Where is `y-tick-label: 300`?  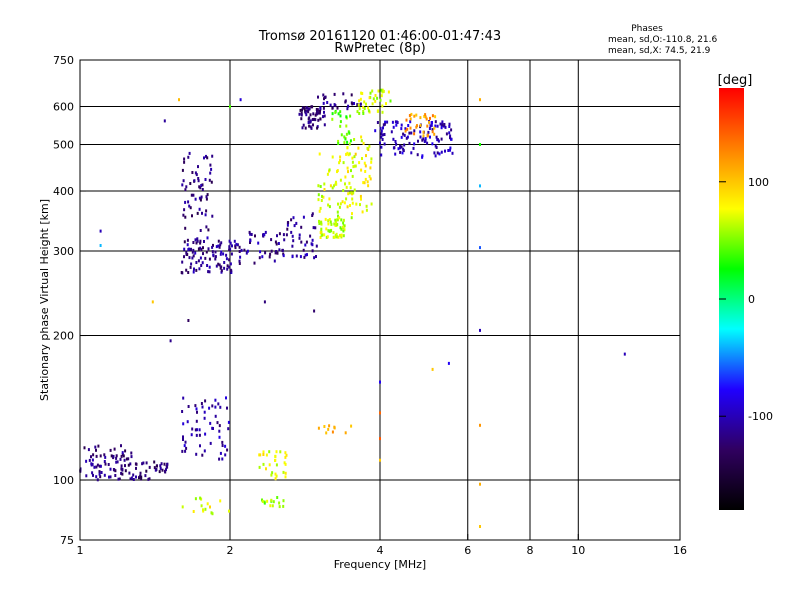 y-tick-label: 300 is located at coordinates (63, 251).